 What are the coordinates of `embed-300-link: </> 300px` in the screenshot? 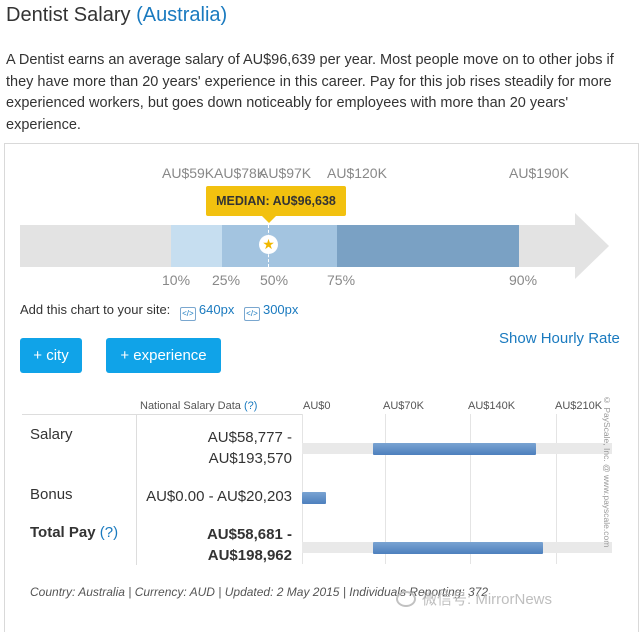 It's located at (270, 311).